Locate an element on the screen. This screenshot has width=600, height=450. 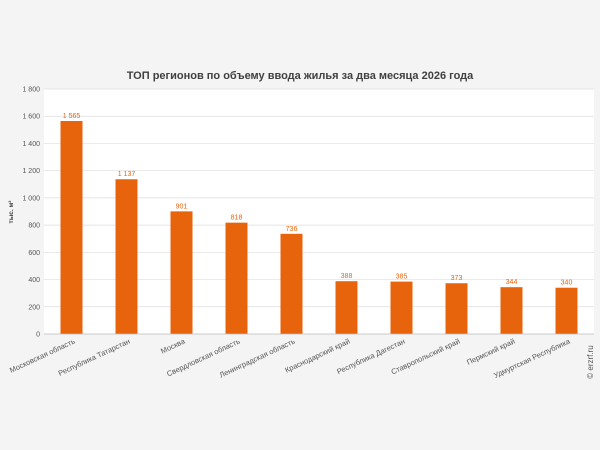
data-label: 373 is located at coordinates (457, 278).